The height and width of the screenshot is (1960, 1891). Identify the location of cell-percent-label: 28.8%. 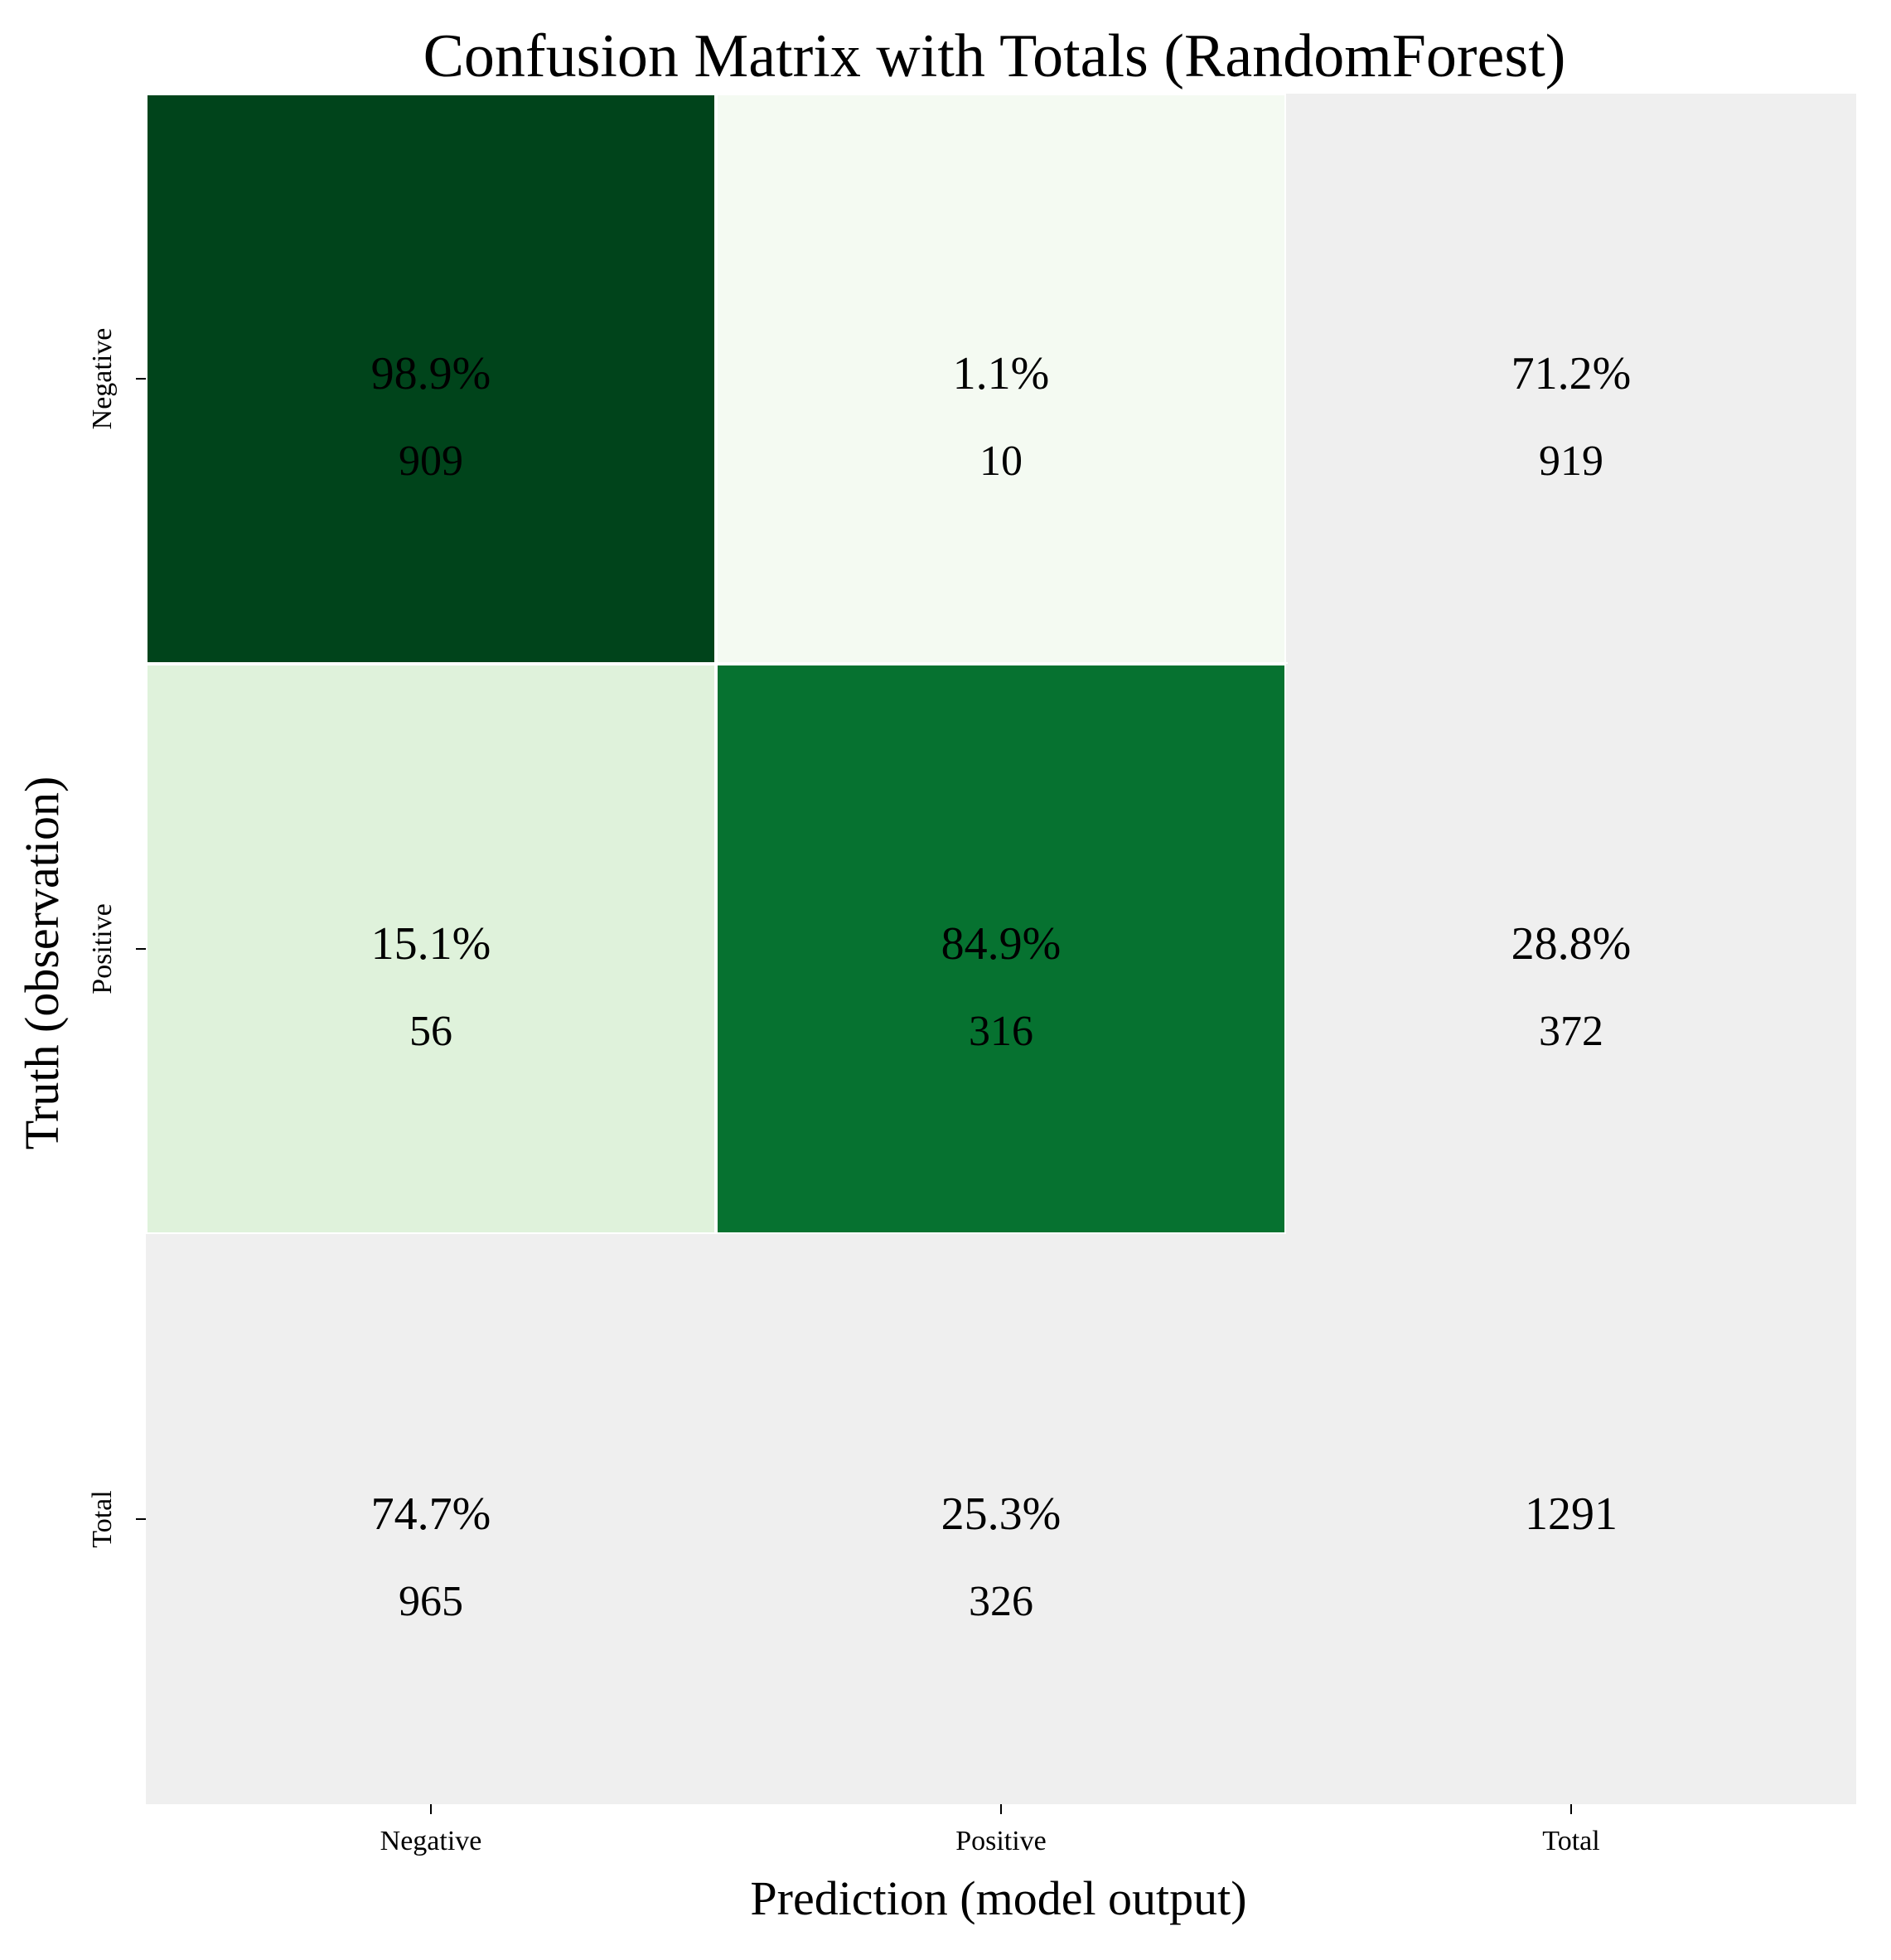
(1571, 944).